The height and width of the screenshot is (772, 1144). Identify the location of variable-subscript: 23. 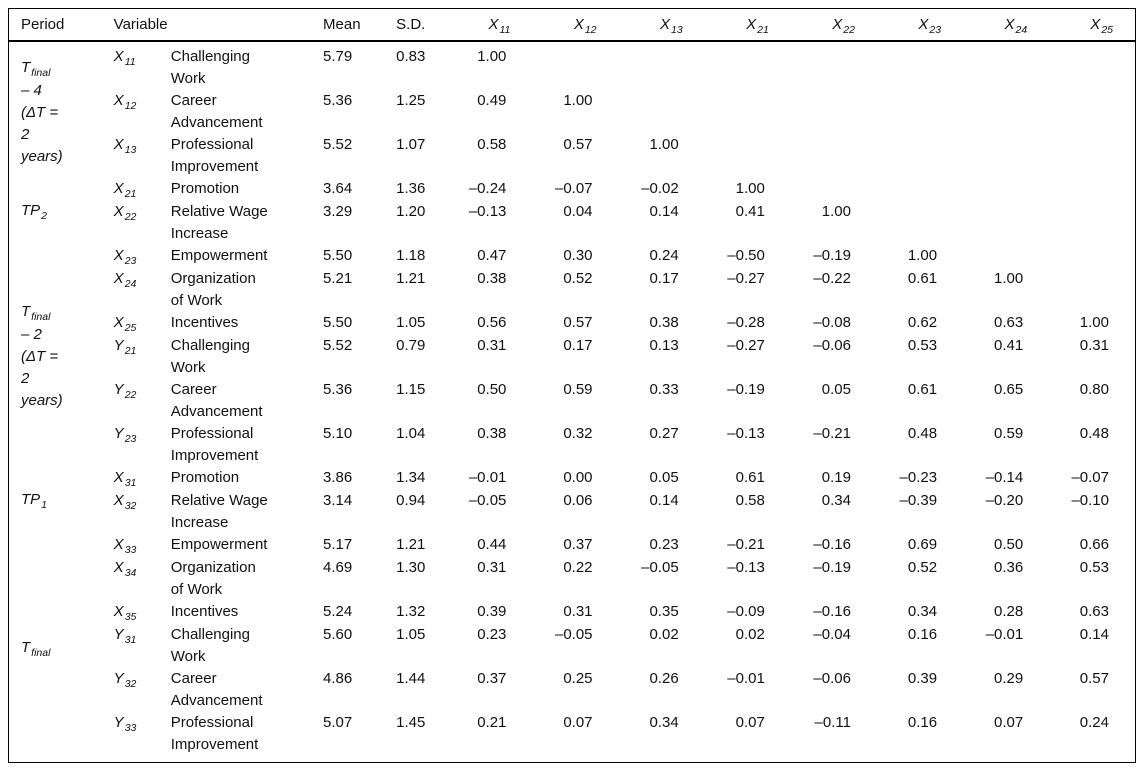
(130, 261).